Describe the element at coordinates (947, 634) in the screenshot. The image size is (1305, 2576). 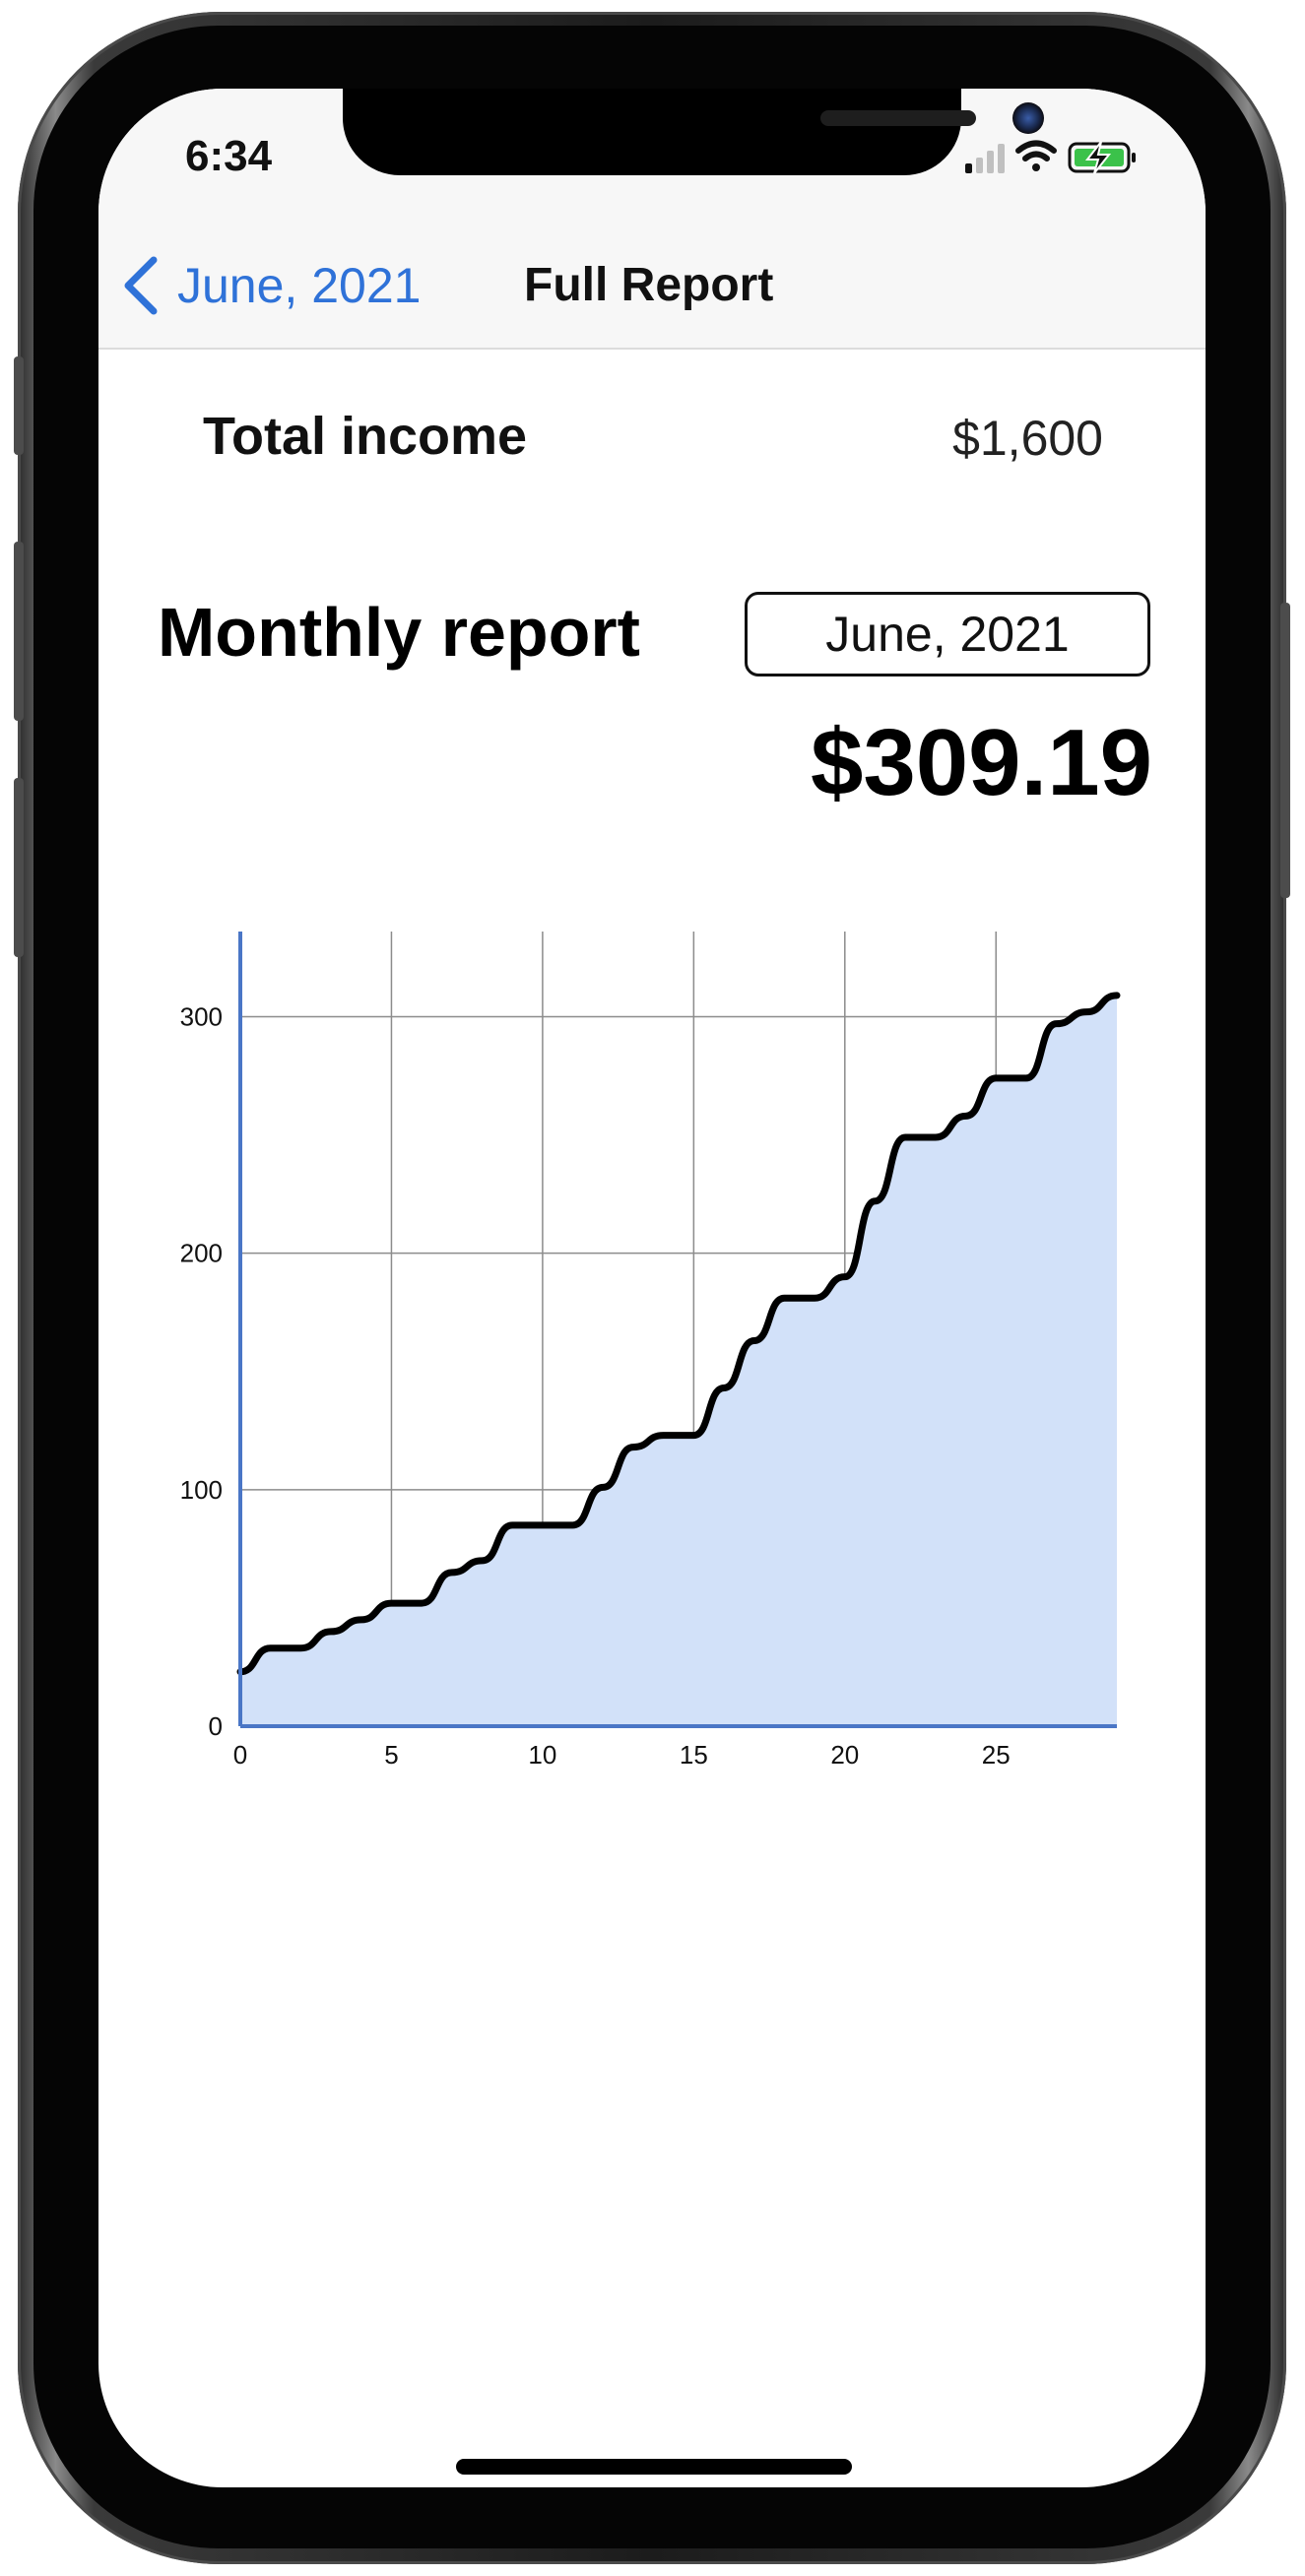
I see `month-picker-button: June, 2021` at that location.